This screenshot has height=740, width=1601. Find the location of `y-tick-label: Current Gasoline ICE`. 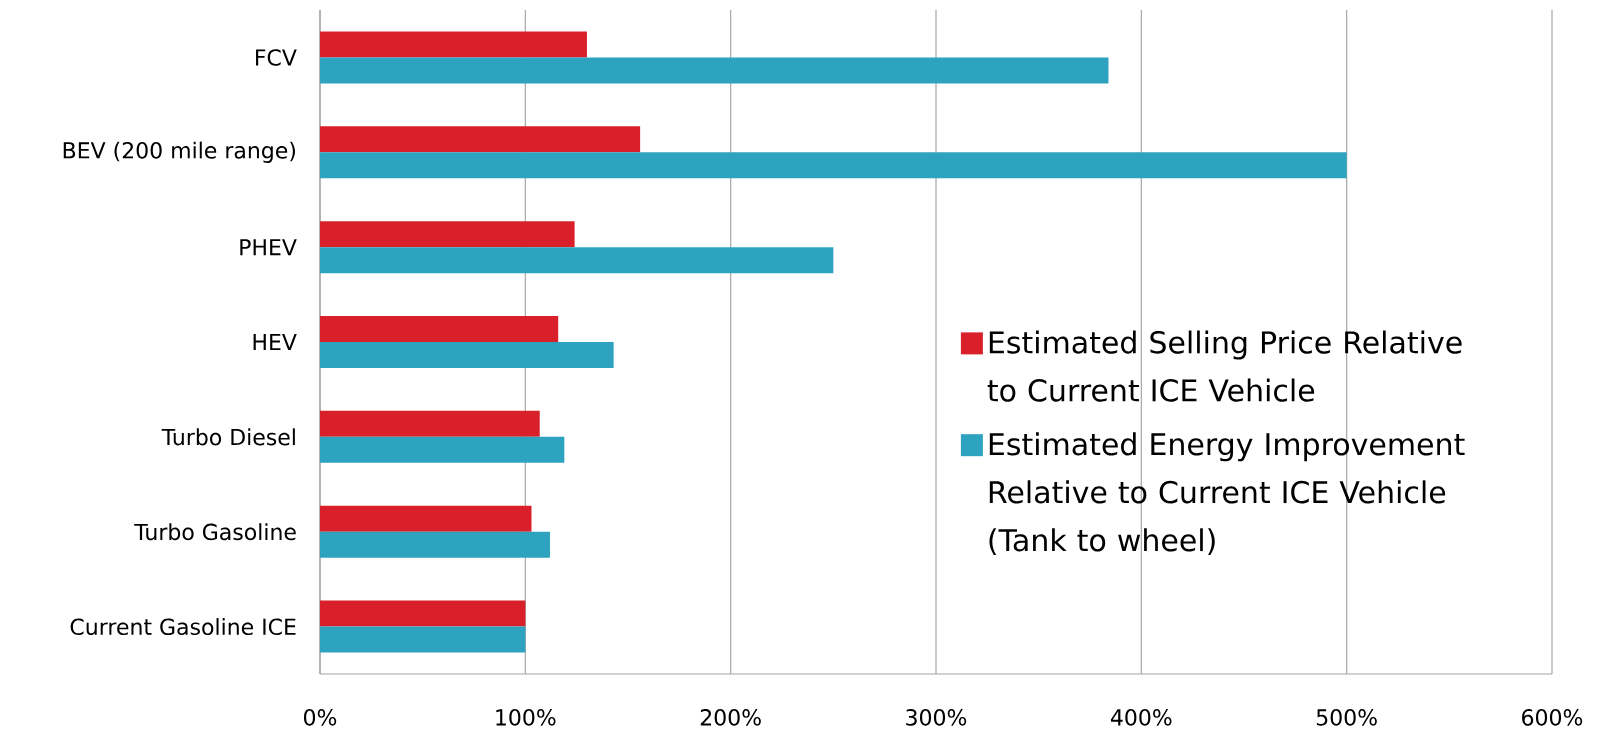

y-tick-label: Current Gasoline ICE is located at coordinates (183, 627).